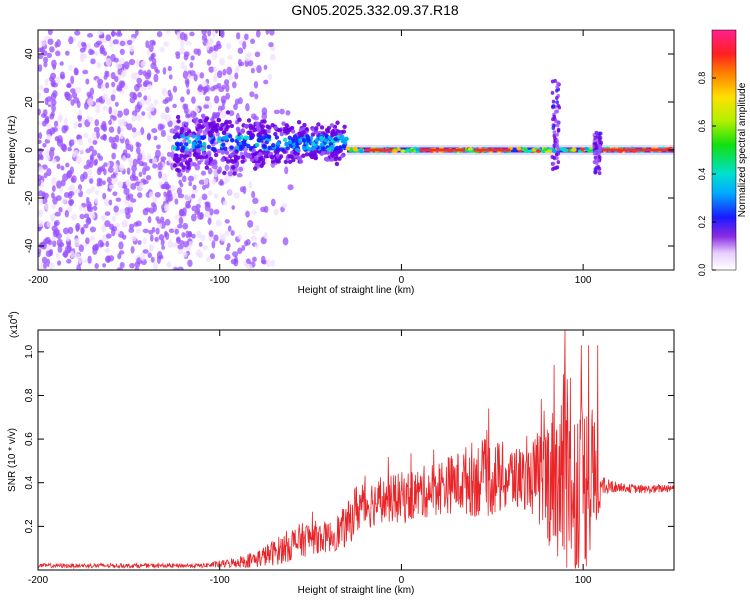 The image size is (750, 600). Describe the element at coordinates (29, 197) in the screenshot. I see `spectrogram-y-tick-label: -20` at that location.